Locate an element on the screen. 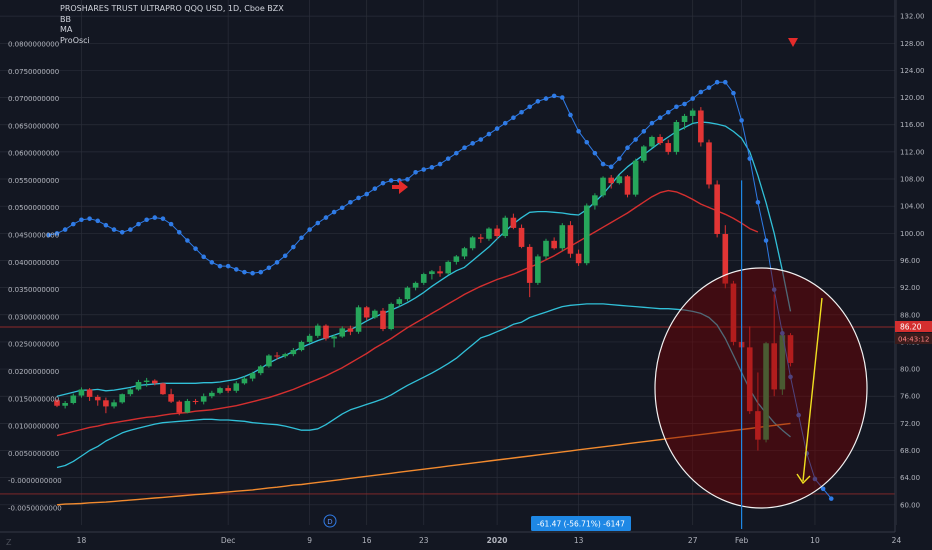 This screenshot has height=550, width=932. right-tick-label: 64.00 is located at coordinates (910, 478).